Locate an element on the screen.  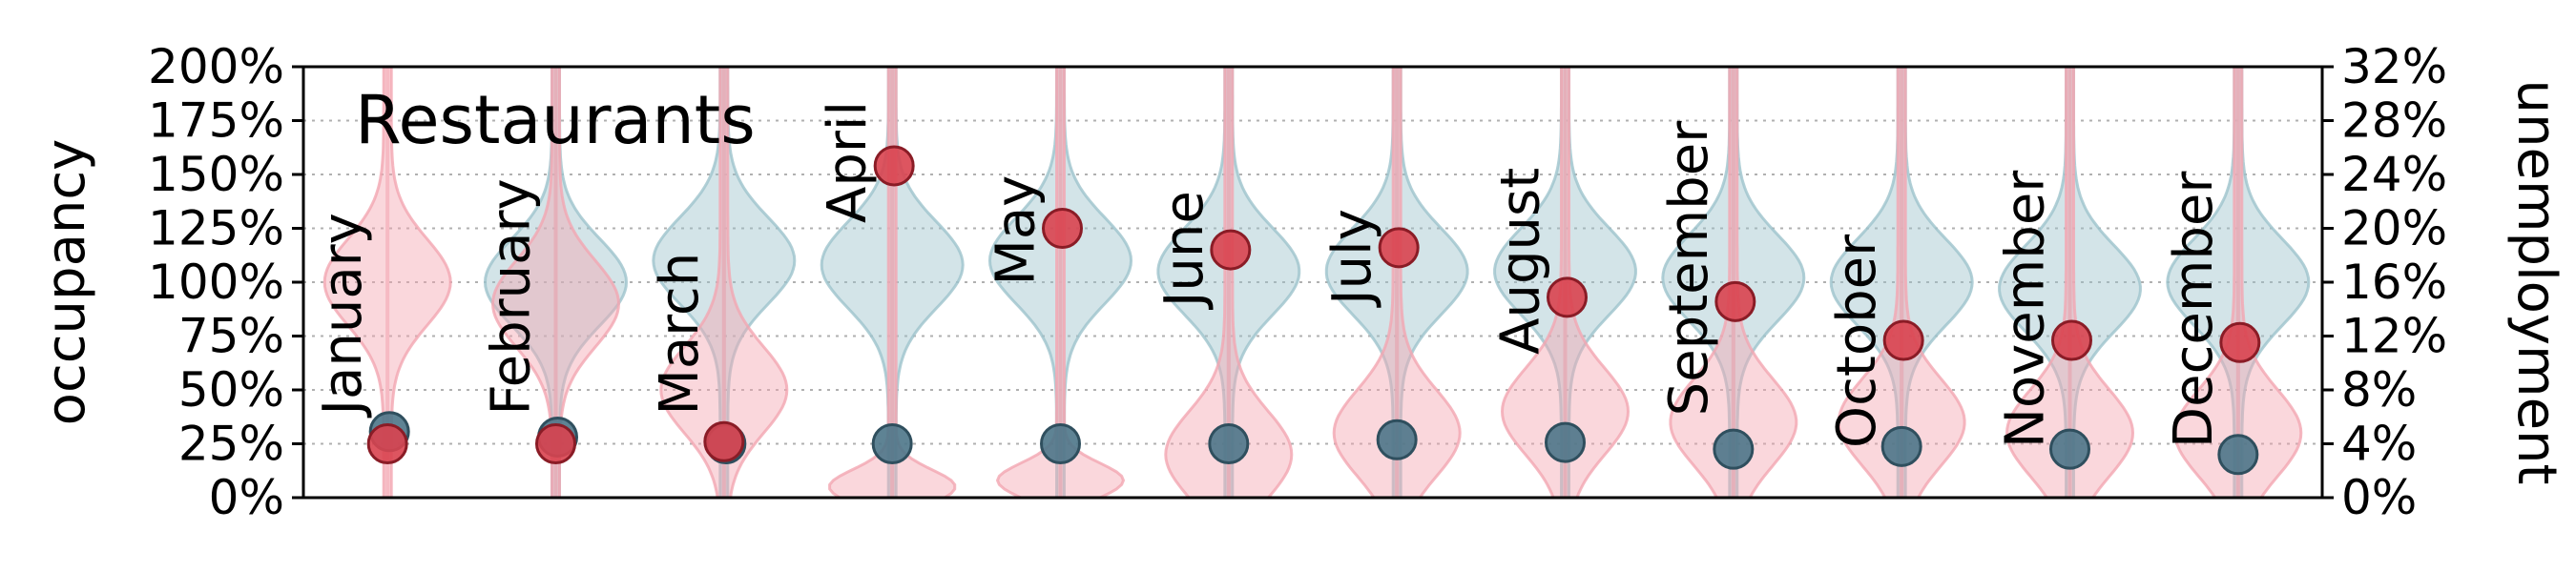
month-label: September is located at coordinates (1689, 268).